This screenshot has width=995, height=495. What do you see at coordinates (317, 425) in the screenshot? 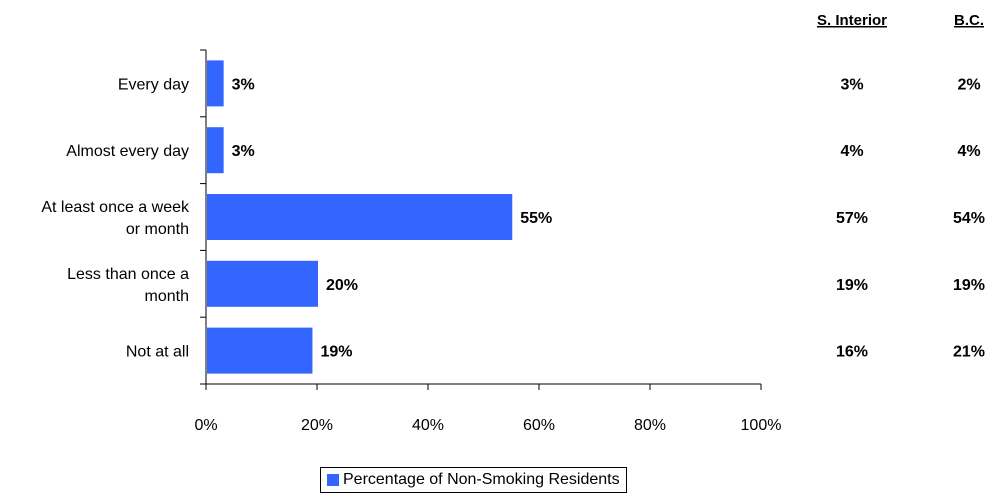
I see `x-tick-label: 20%` at bounding box center [317, 425].